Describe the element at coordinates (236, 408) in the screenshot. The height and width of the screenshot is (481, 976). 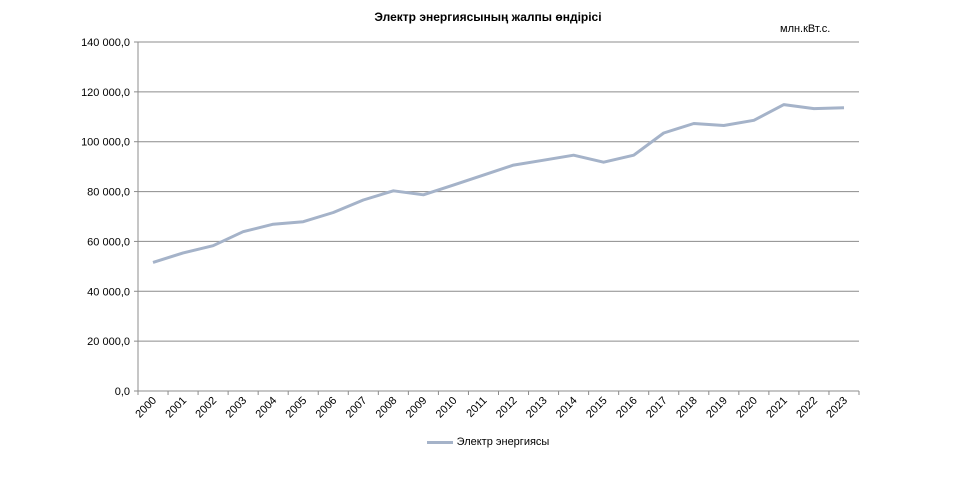
I see `x-tick-label: 2003` at that location.